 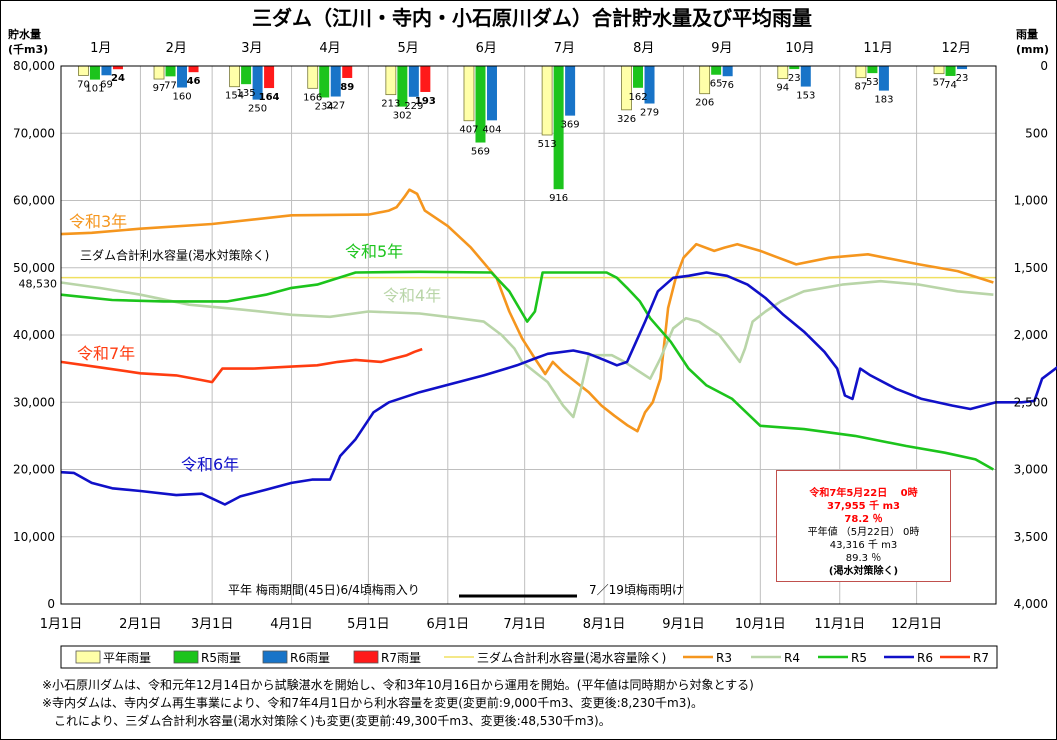 I want to click on y-right-tick-label: 0, so click(x=1044, y=66).